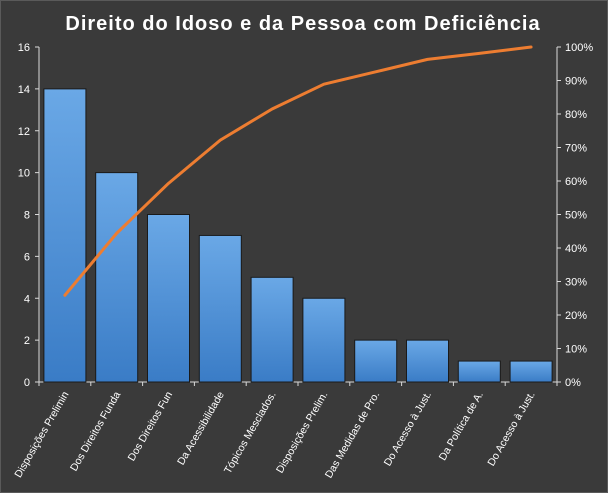  I want to click on y-right-tick-label: 20%, so click(576, 316).